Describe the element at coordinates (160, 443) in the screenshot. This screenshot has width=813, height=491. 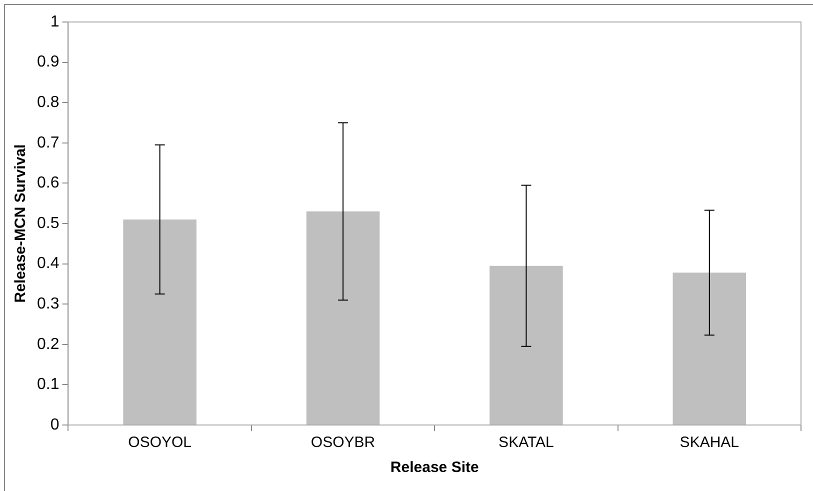
I see `x-tick-label: OSOYOL` at that location.